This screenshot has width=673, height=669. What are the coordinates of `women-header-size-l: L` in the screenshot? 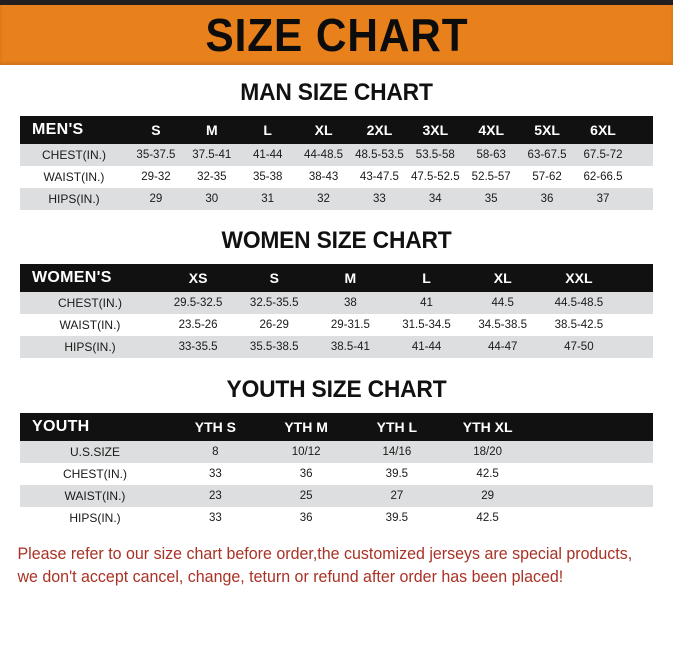 It's located at (426, 278).